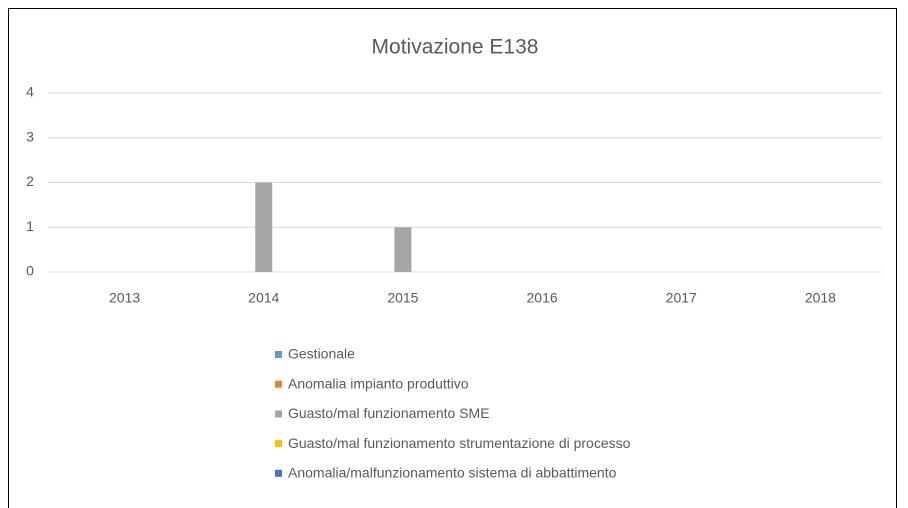 Image resolution: width=908 pixels, height=508 pixels. What do you see at coordinates (30, 136) in the screenshot?
I see `y-tick-label: 3` at bounding box center [30, 136].